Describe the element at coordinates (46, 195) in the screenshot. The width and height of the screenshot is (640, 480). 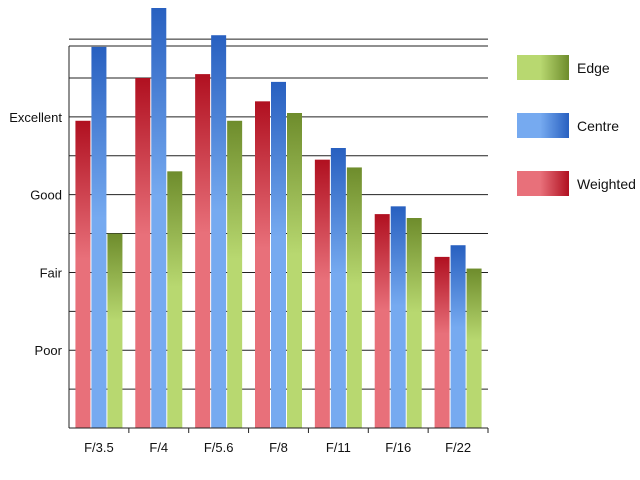
I see `y-tick-label: Good` at that location.